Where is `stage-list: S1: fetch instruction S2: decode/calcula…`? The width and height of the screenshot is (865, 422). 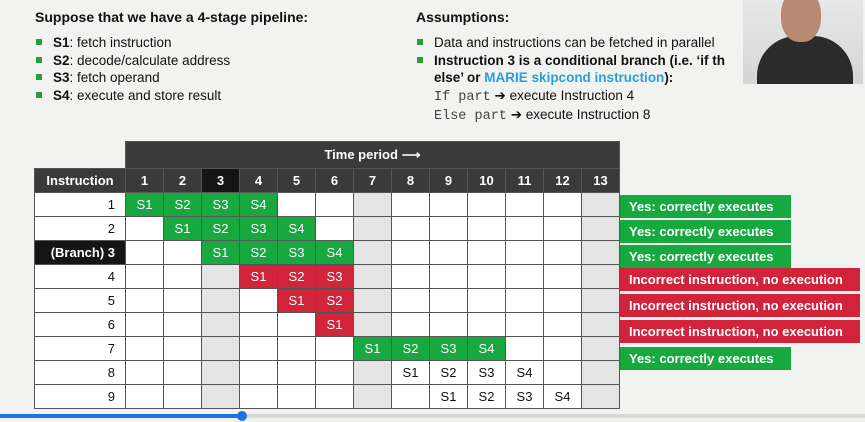 stage-list: S1: fetch instruction S2: decode/calcula… is located at coordinates (132, 69).